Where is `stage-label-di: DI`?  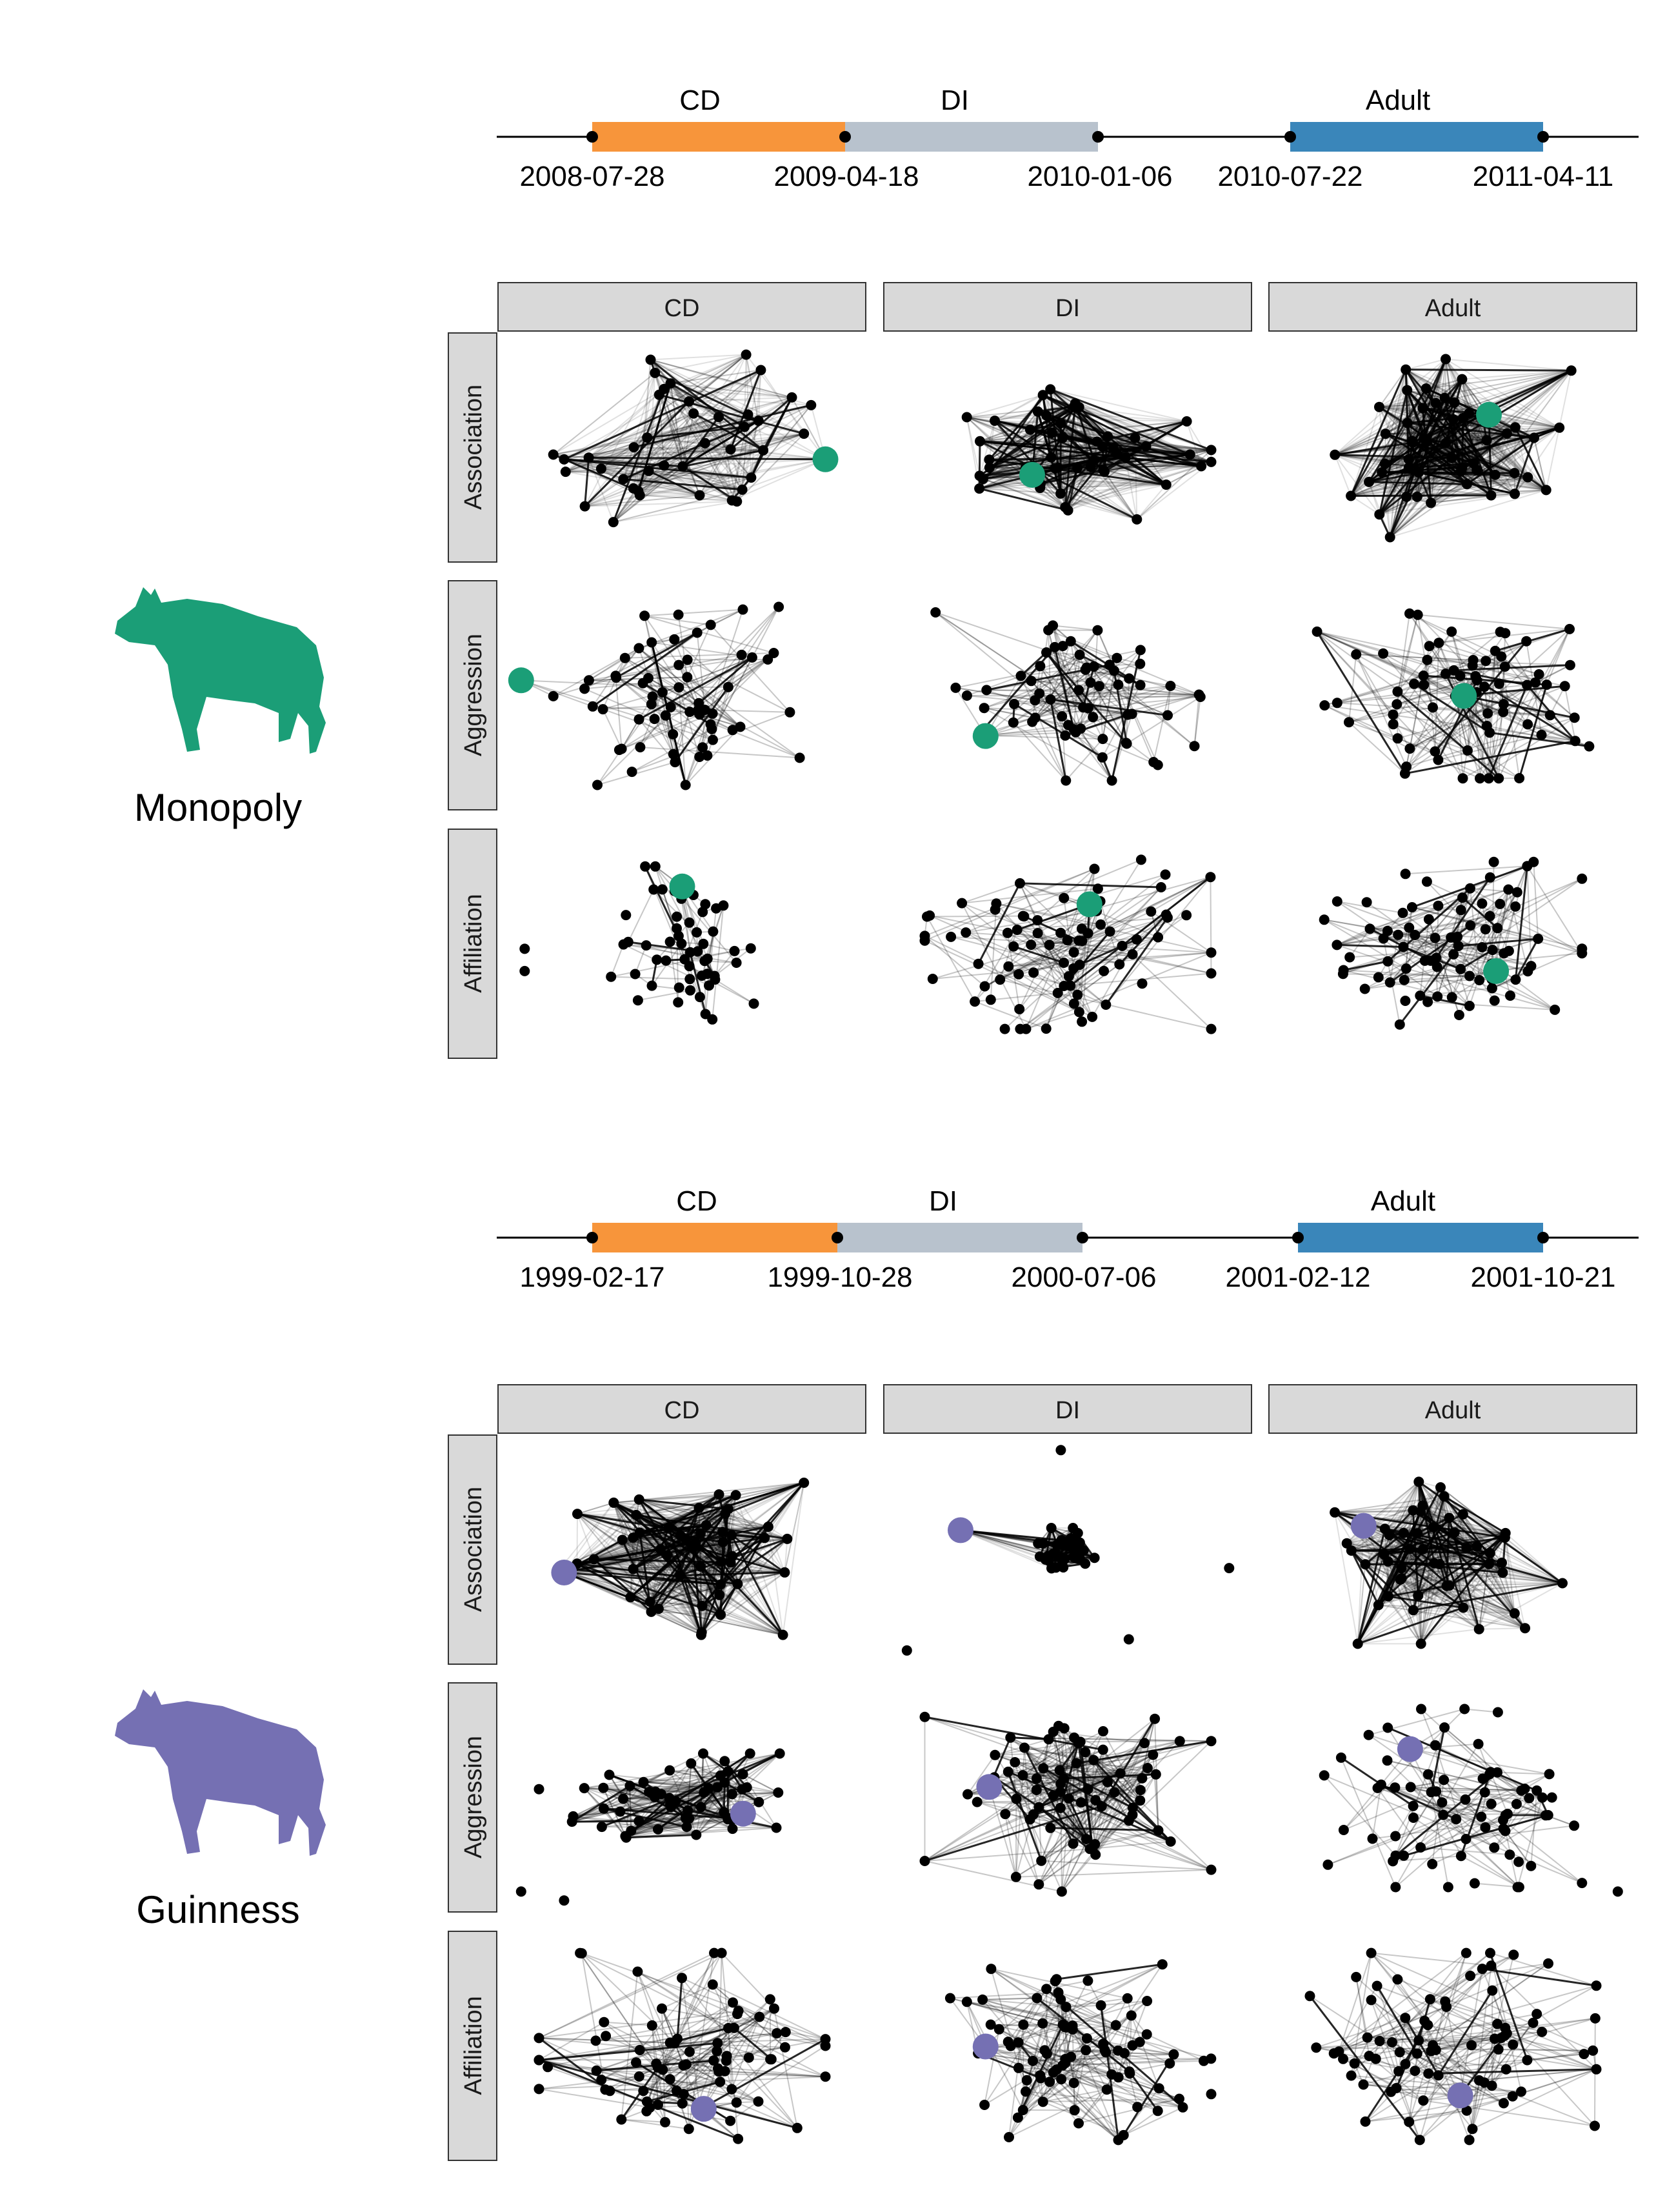 stage-label-di: DI is located at coordinates (943, 1201).